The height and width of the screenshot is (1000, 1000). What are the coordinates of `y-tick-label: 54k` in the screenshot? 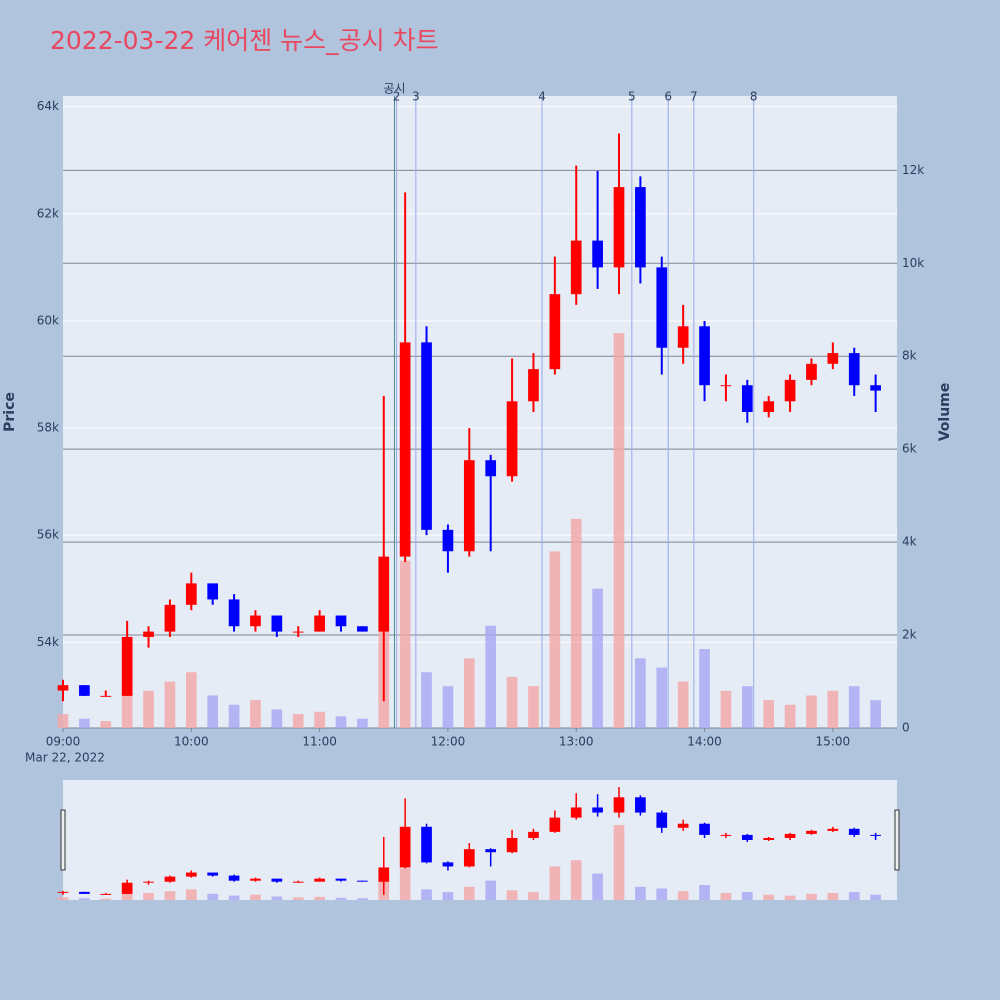 It's located at (48, 642).